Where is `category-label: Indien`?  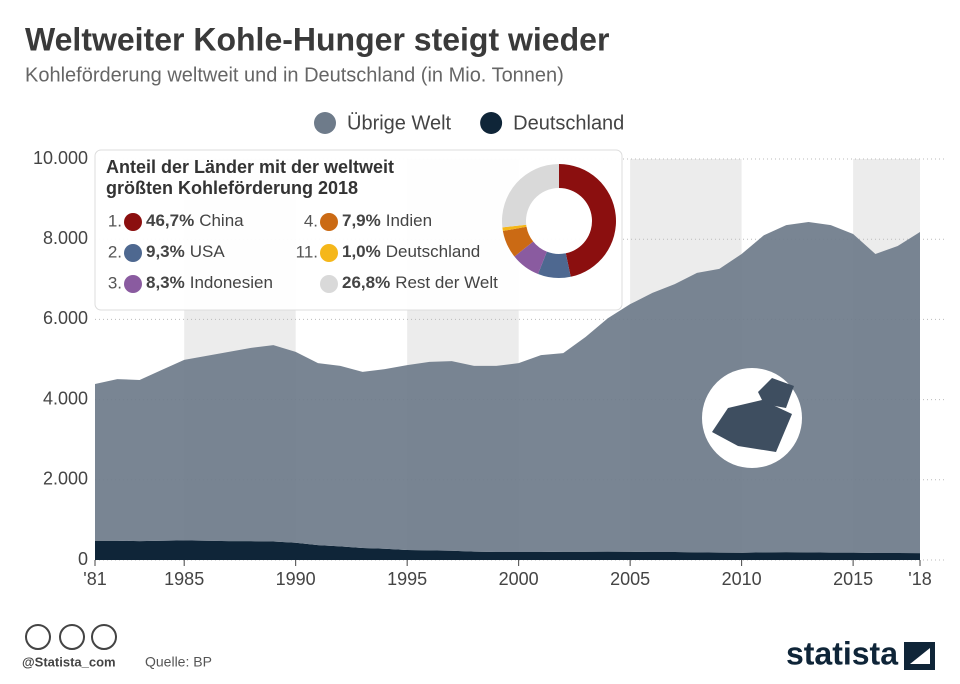
category-label: Indien is located at coordinates (409, 220).